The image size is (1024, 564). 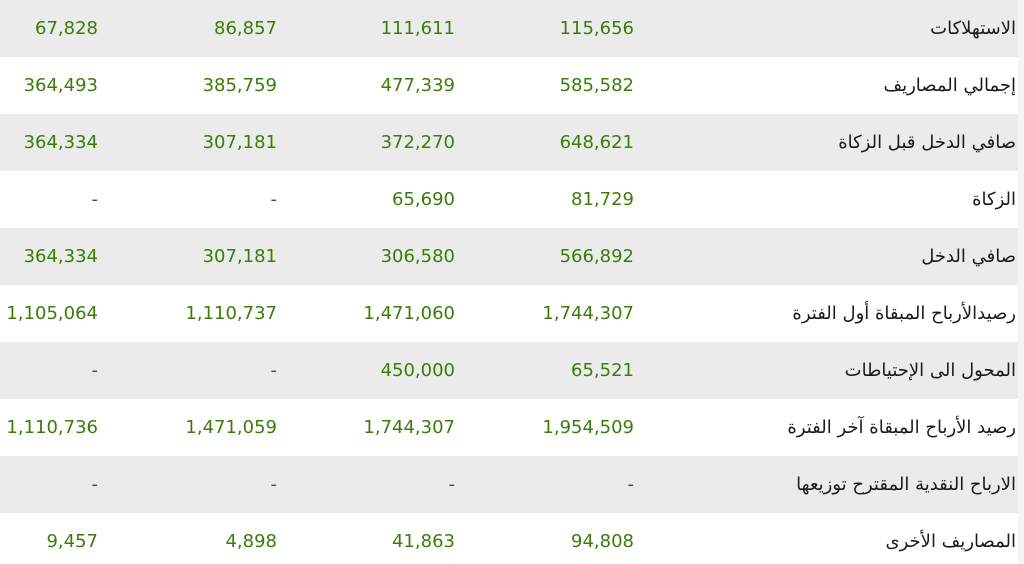 What do you see at coordinates (66, 28) in the screenshot?
I see `value-cell: 67,828` at bounding box center [66, 28].